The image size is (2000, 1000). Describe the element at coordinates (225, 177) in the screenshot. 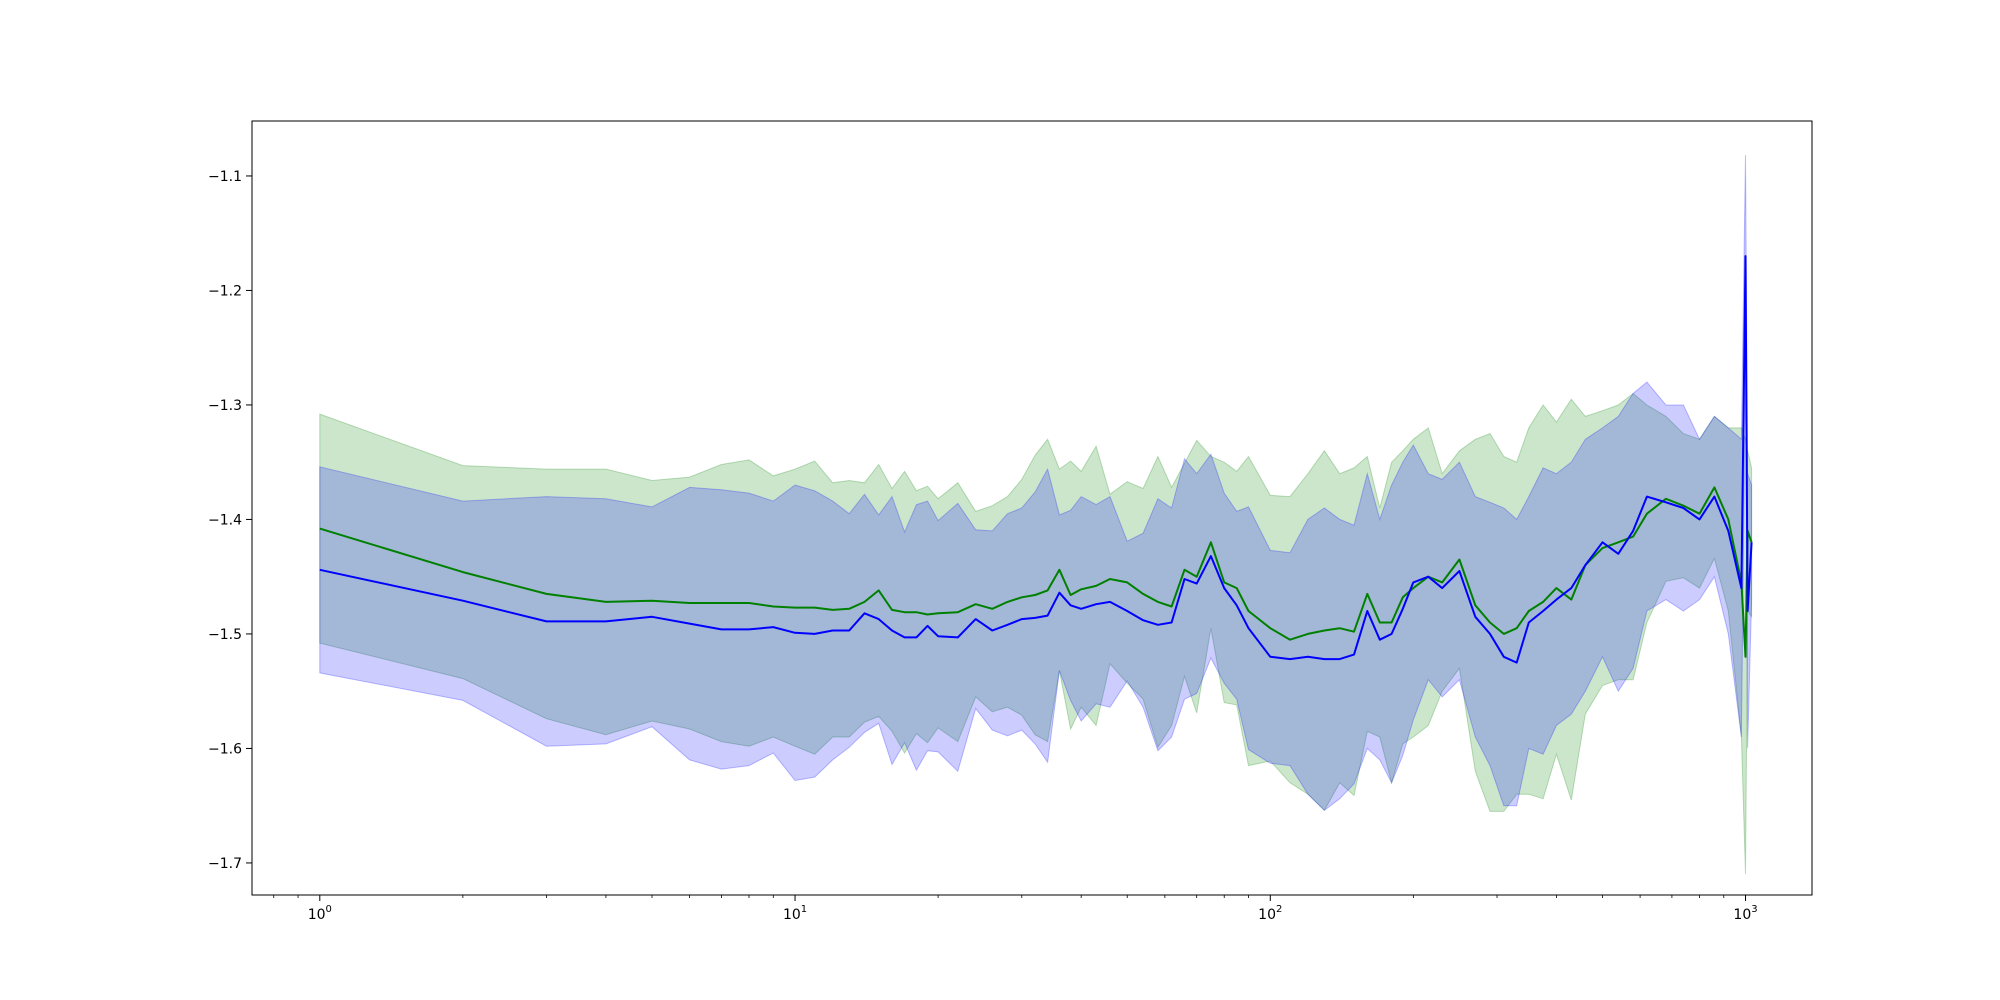

I see `y-tick-label: −1.1` at that location.